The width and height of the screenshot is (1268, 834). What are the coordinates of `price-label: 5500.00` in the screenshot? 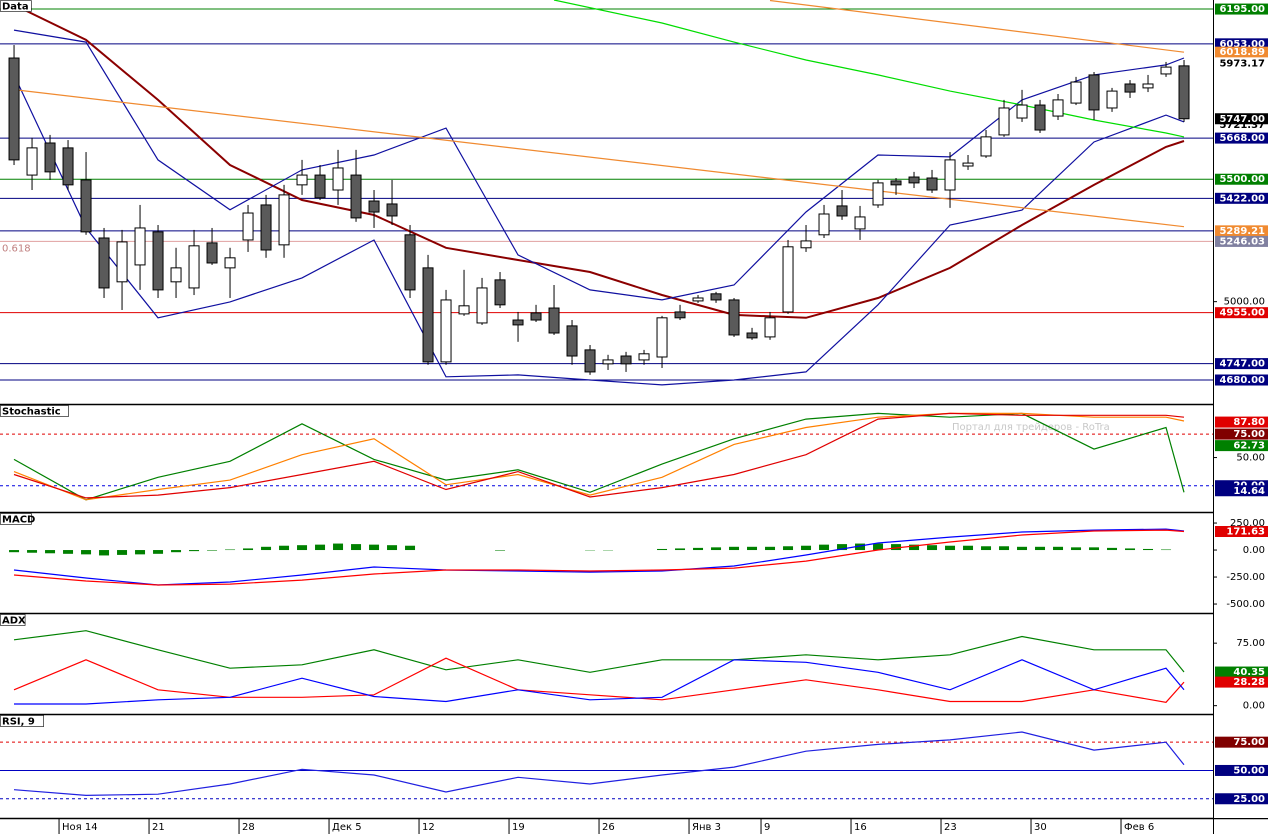 It's located at (1242, 179).